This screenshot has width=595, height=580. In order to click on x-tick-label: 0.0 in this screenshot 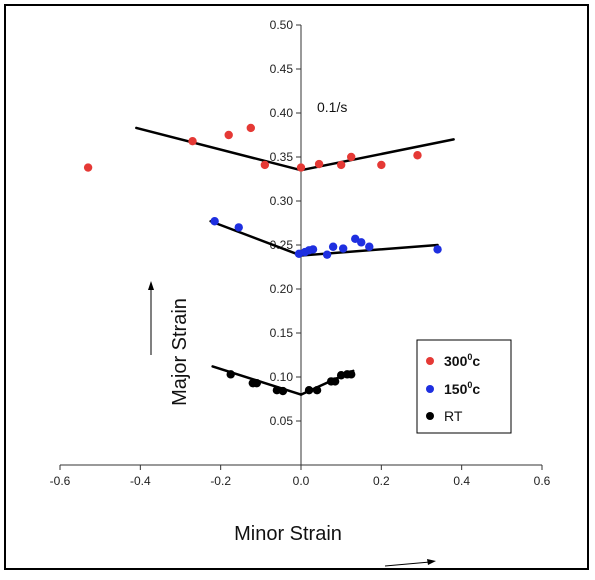, I will do `click(301, 481)`.